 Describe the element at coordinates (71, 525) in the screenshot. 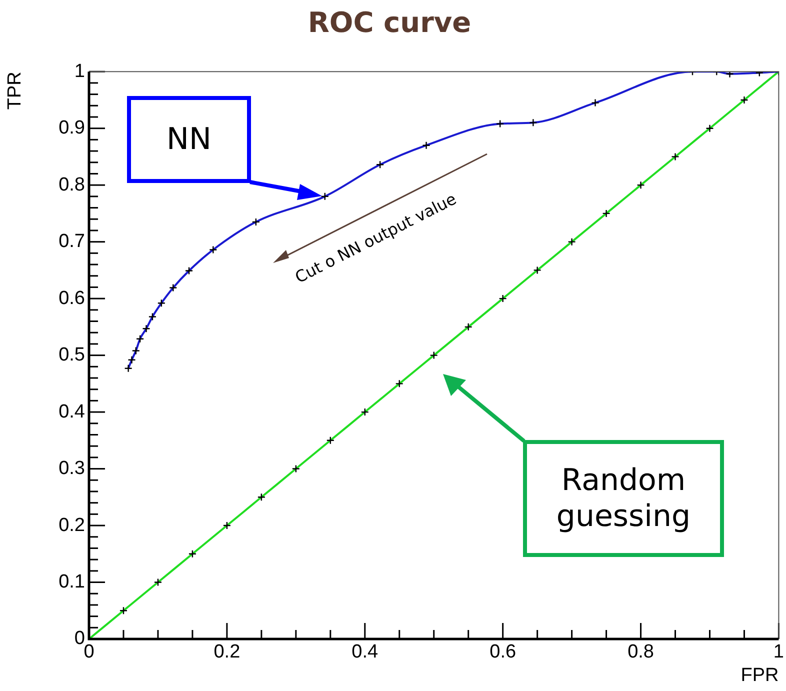

I see `y-tick-label: 0.2` at that location.